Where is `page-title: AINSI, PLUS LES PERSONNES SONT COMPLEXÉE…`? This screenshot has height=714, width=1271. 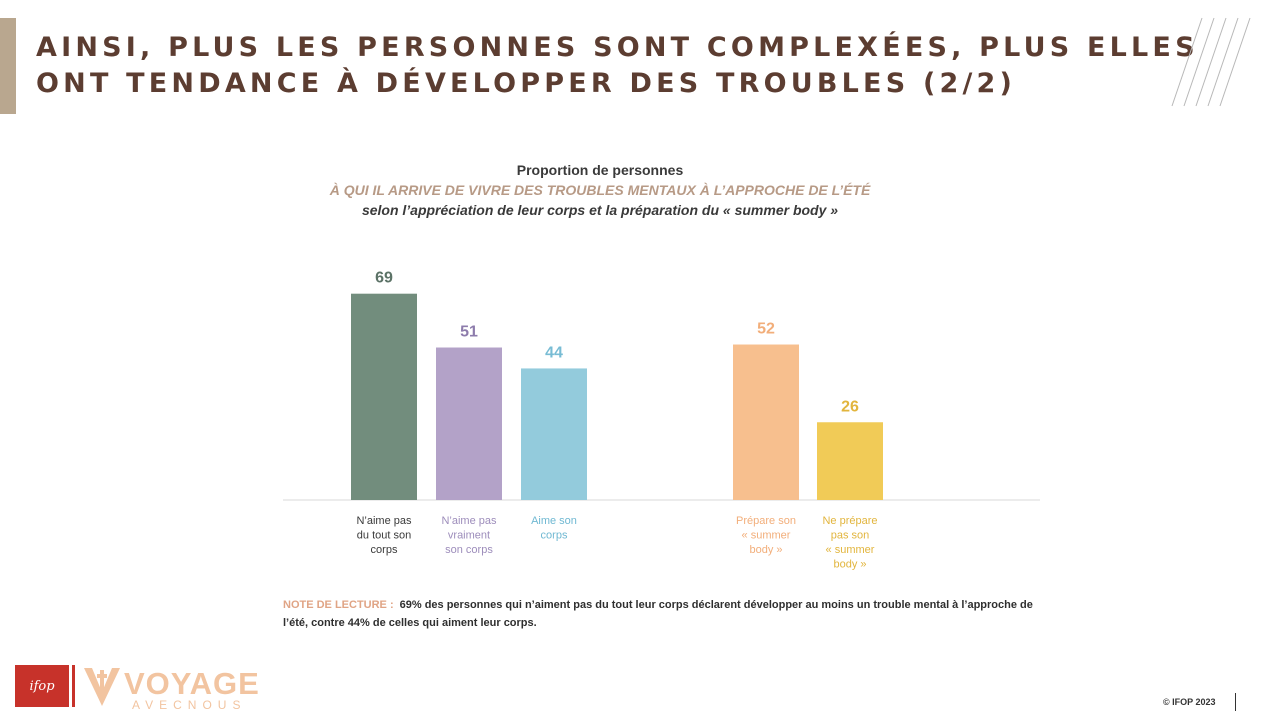
page-title: AINSI, PLUS LES PERSONNES SONT COMPLEXÉE… is located at coordinates (617, 66).